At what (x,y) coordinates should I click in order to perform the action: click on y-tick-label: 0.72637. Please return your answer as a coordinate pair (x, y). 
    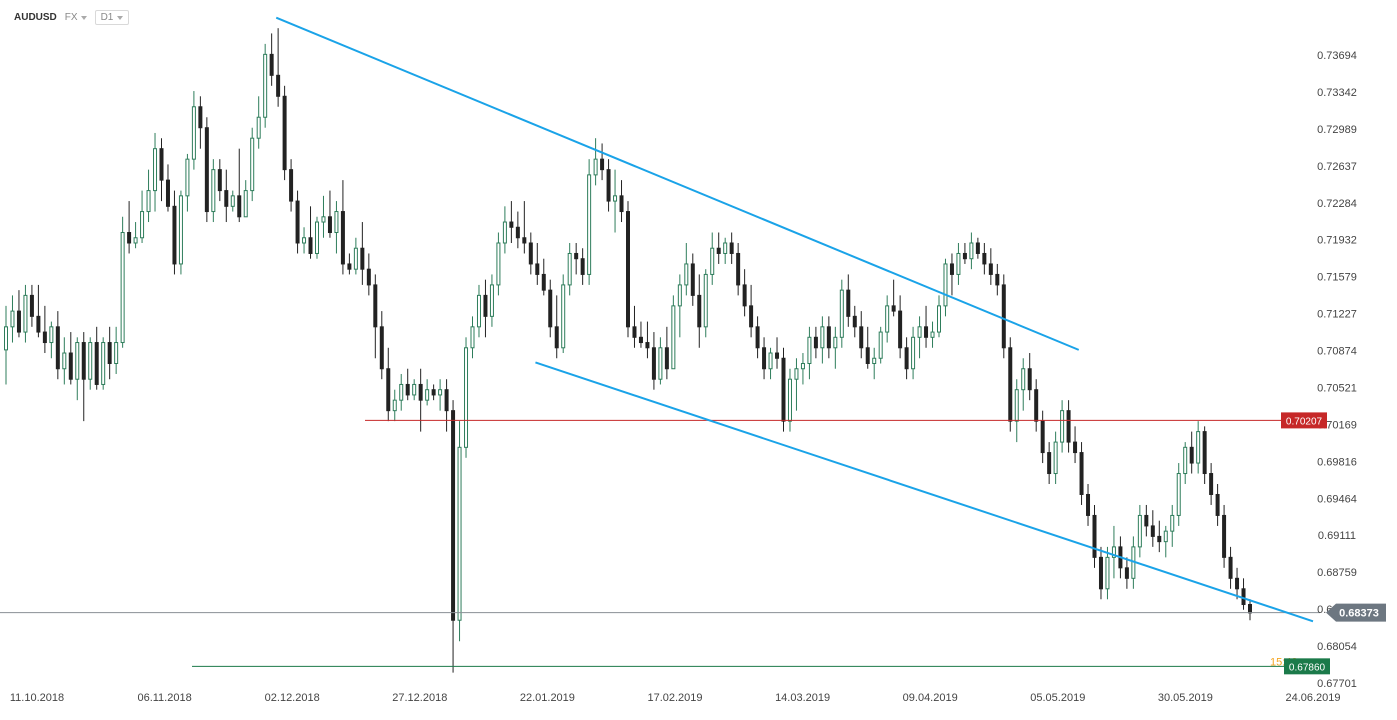
    Looking at the image, I should click on (1337, 167).